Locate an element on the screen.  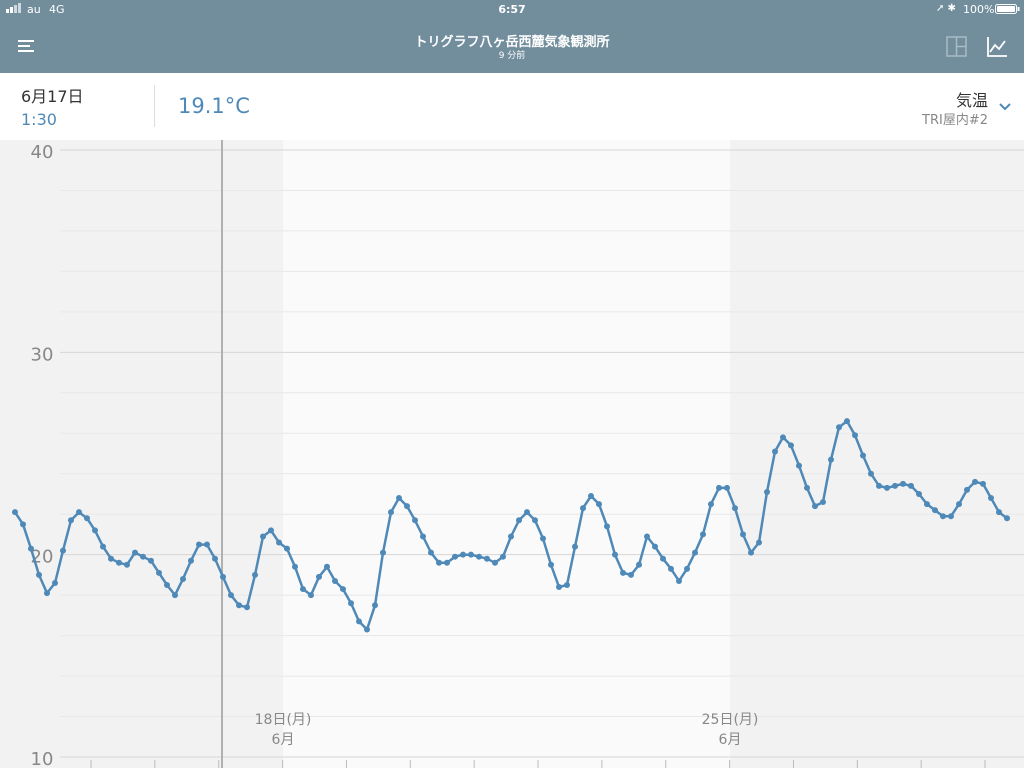
y-tick-label: 40 is located at coordinates (42, 152).